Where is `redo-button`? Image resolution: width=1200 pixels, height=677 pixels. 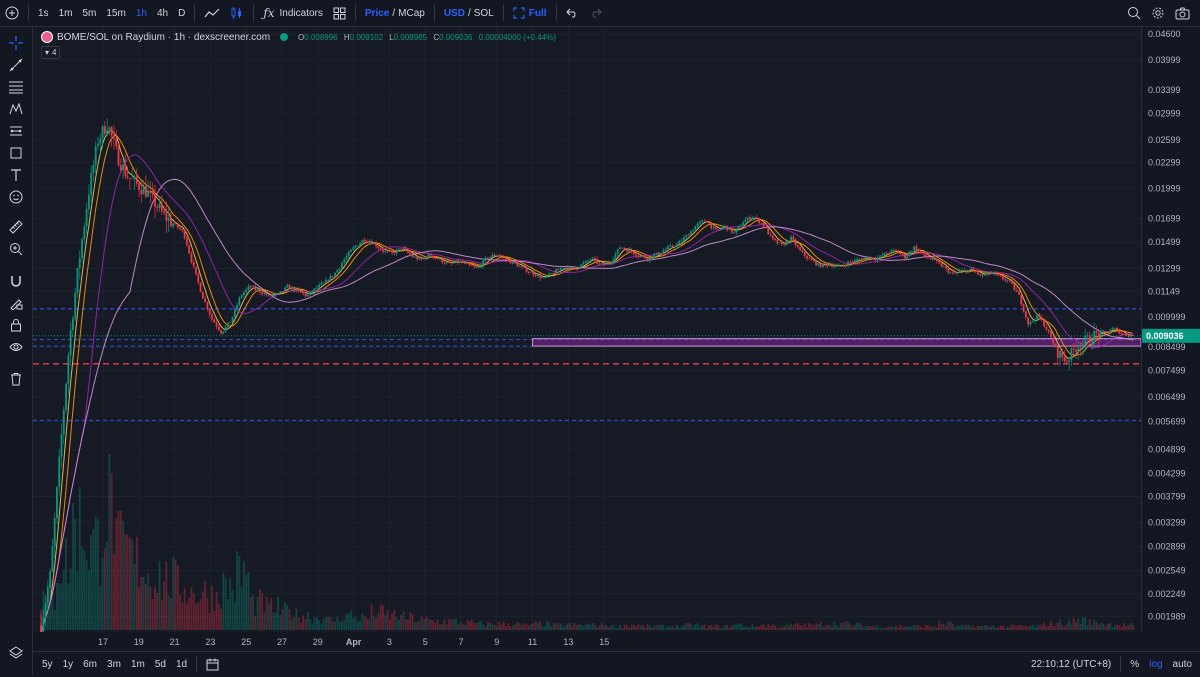 redo-button is located at coordinates (595, 13).